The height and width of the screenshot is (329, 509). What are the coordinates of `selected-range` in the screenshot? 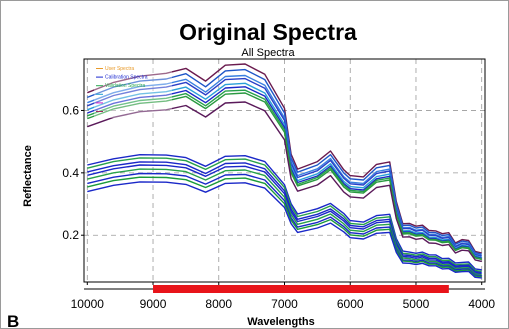 It's located at (301, 289).